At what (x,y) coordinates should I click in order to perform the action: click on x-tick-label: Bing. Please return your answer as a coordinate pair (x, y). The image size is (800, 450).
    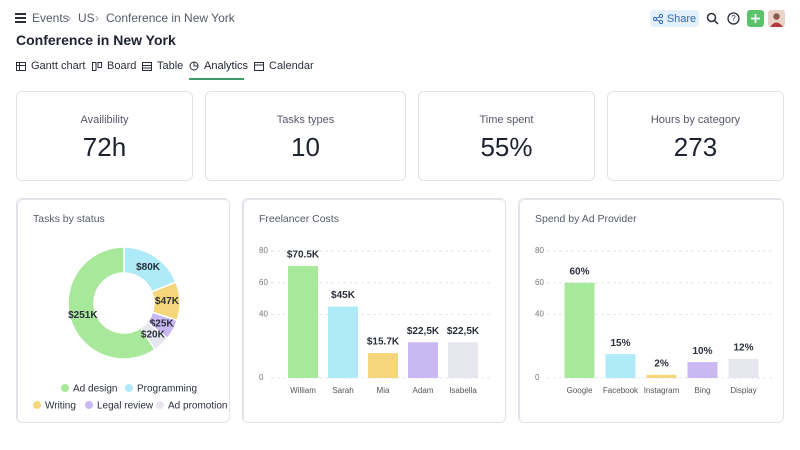
    Looking at the image, I should click on (702, 390).